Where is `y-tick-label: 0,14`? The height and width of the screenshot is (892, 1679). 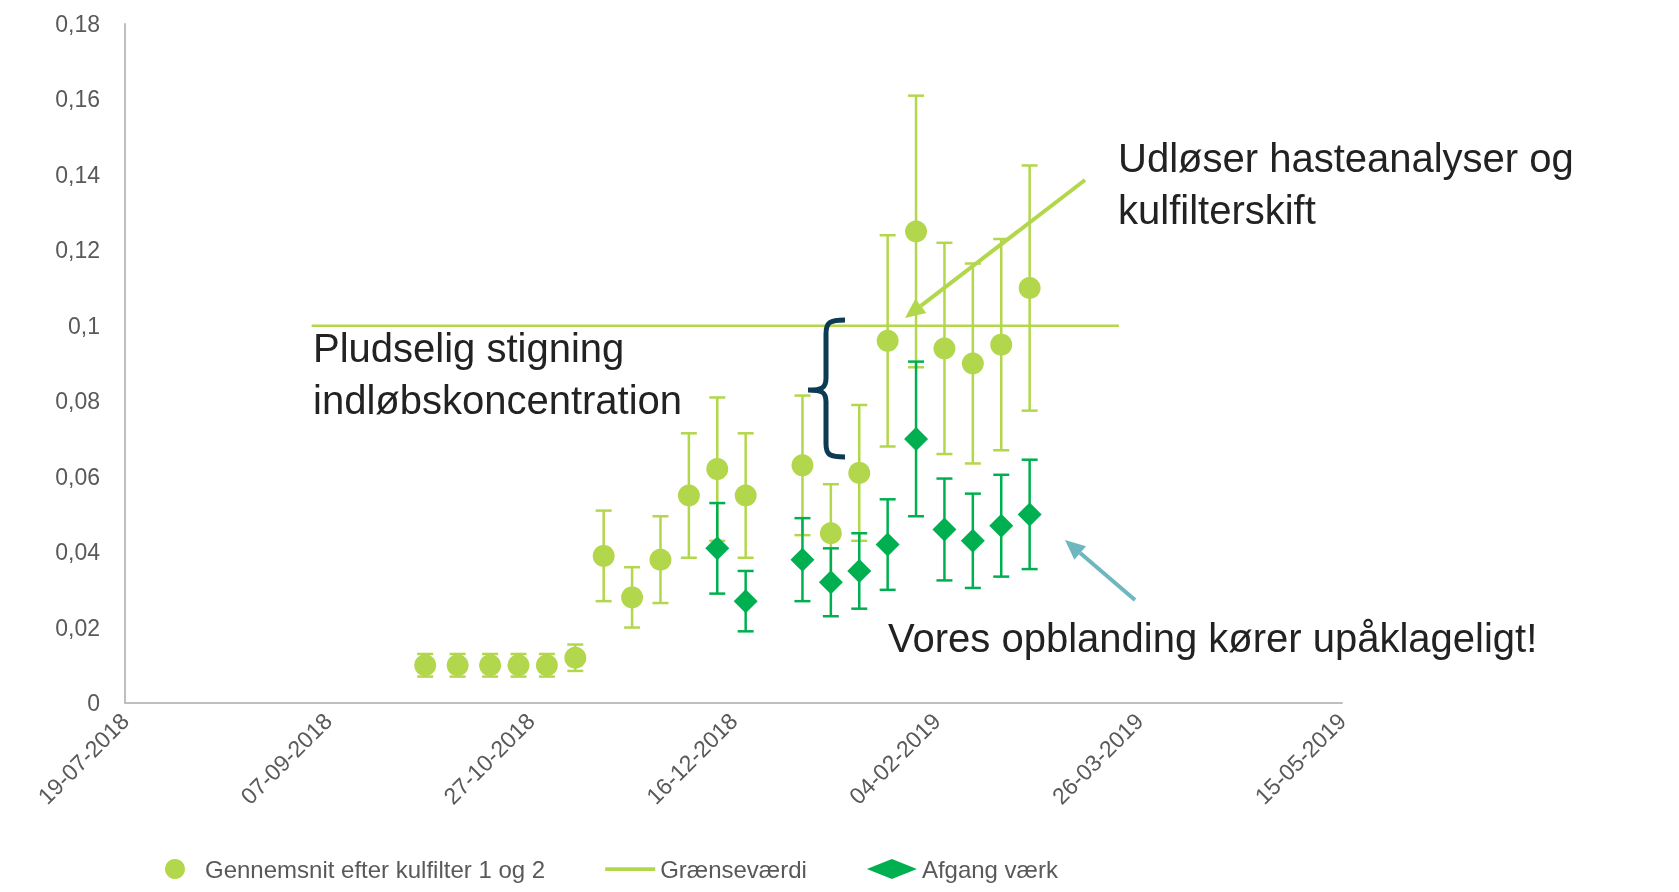
y-tick-label: 0,14 is located at coordinates (78, 174).